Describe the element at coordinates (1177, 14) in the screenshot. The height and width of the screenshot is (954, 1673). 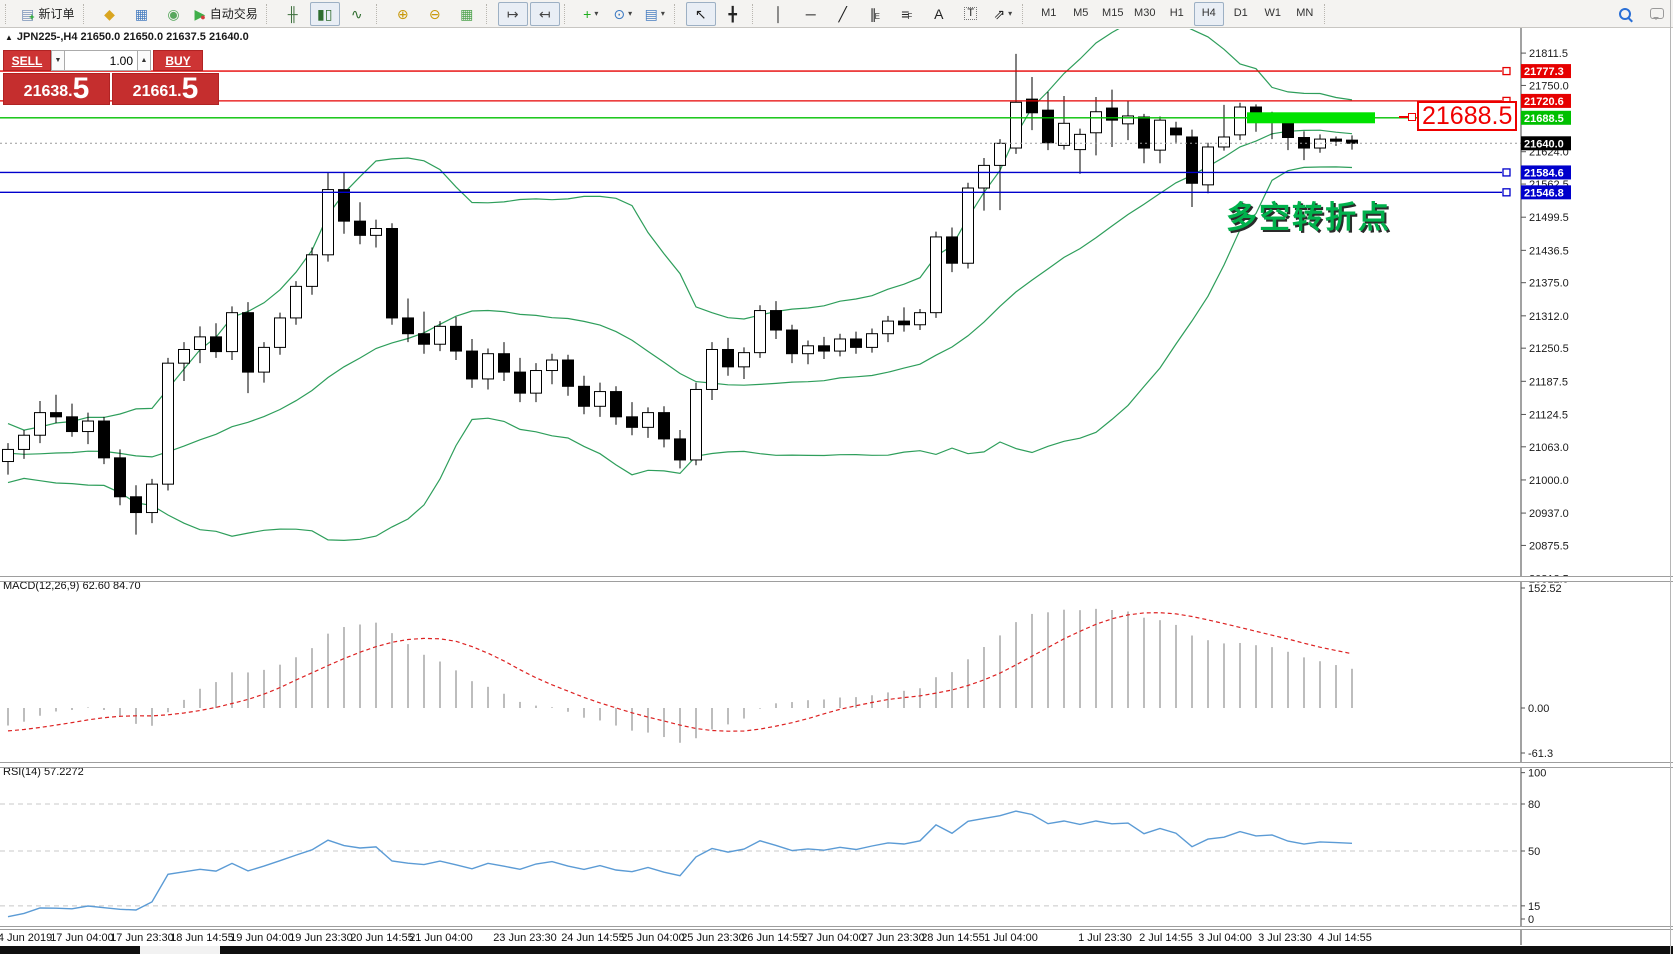
I see `timeframe-h1: H1` at that location.